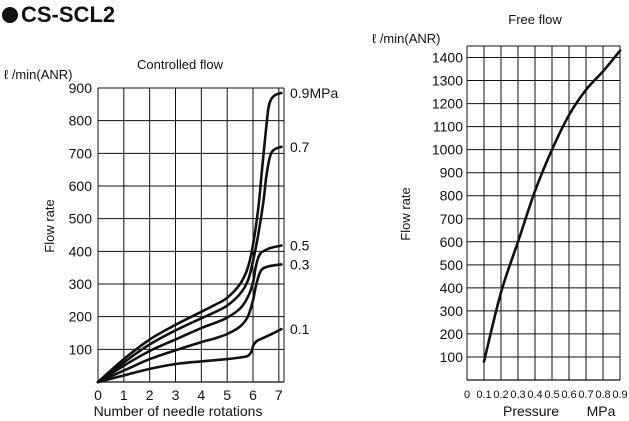  What do you see at coordinates (300, 147) in the screenshot?
I see `left-series-label: 0.7` at bounding box center [300, 147].